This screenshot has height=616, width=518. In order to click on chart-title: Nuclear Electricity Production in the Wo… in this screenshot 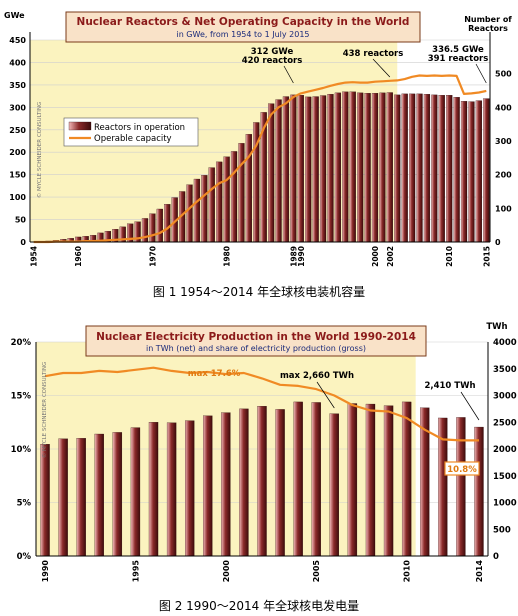, I will do `click(256, 337)`.